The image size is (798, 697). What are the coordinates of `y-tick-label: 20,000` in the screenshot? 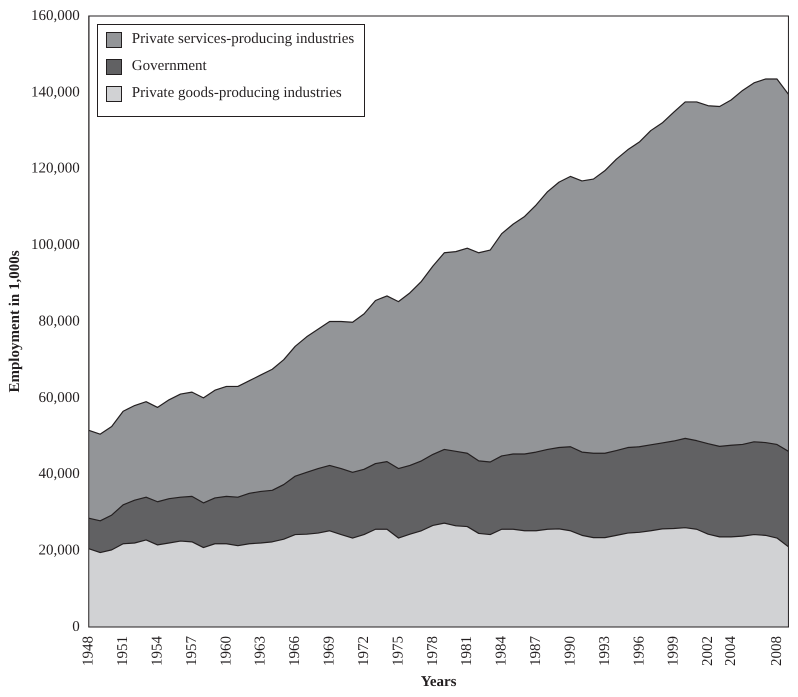 It's located at (59, 550).